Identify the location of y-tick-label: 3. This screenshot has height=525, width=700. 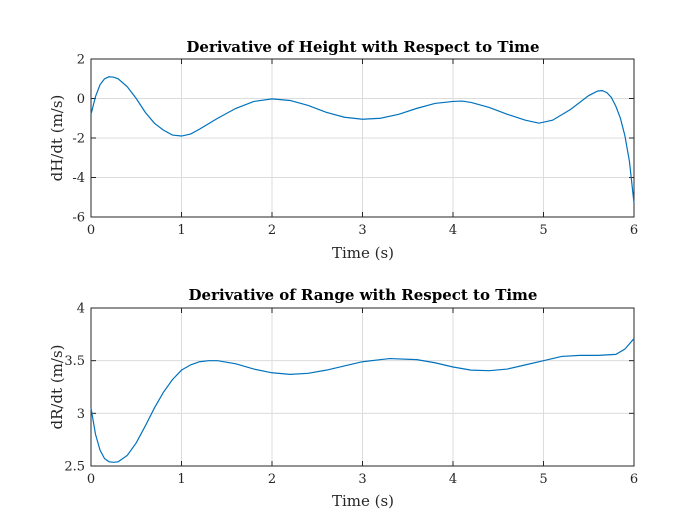
(81, 414).